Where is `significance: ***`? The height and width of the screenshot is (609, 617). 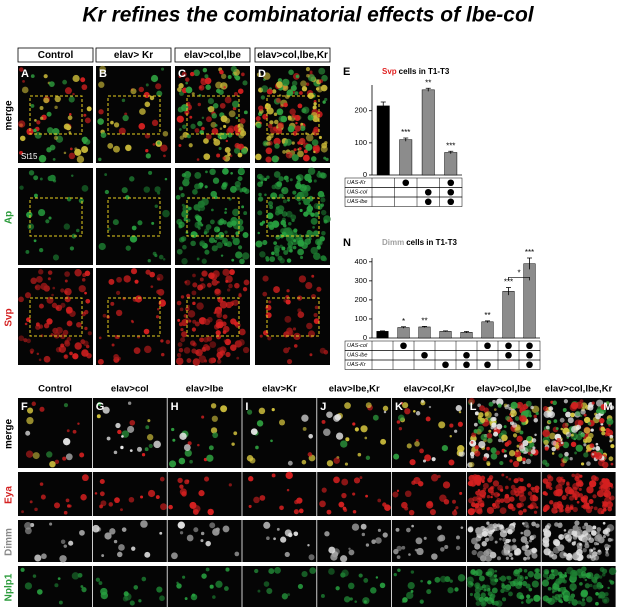
significance: *** is located at coordinates (529, 252).